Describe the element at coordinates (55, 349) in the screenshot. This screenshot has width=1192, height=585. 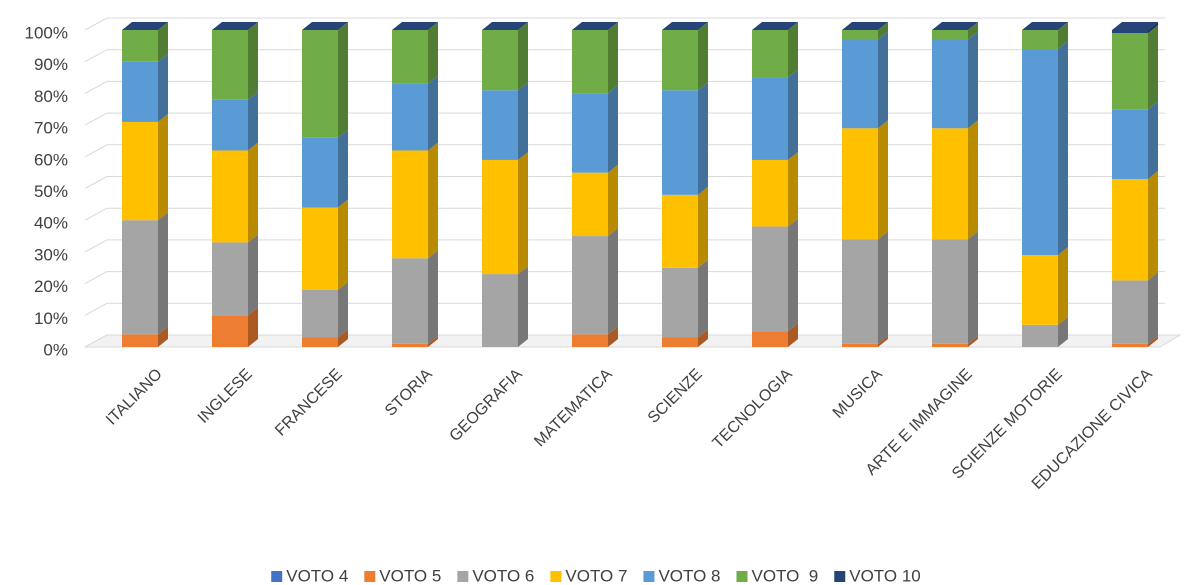
I see `y-tick-label: 0%` at that location.